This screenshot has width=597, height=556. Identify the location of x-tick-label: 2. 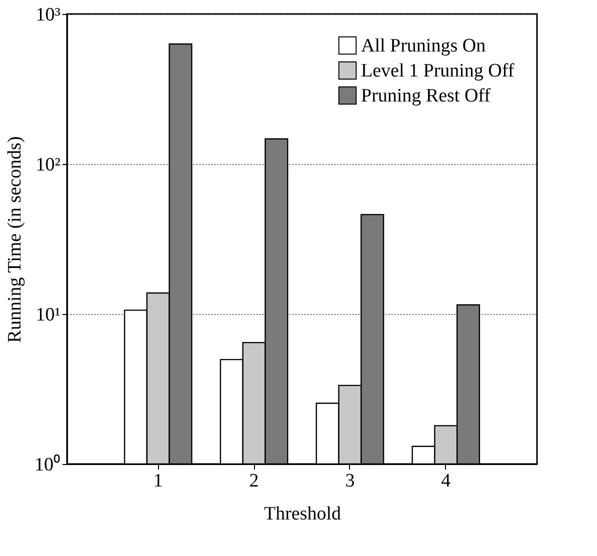
(254, 481).